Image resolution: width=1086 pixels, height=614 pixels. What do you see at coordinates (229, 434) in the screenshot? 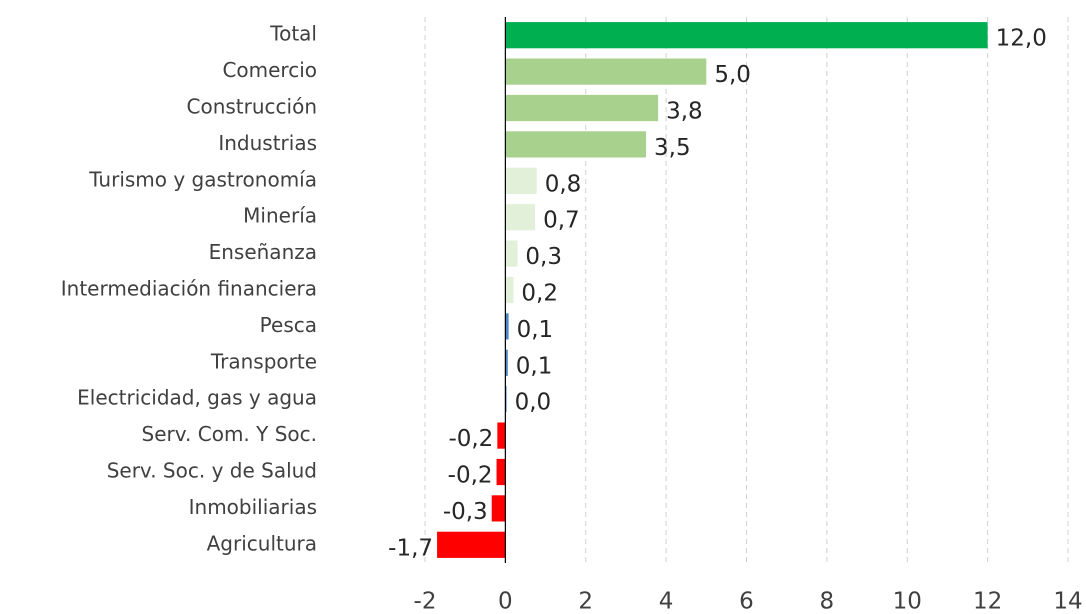
I see `y-tick-label: Serv. Com. Y Soc.` at bounding box center [229, 434].